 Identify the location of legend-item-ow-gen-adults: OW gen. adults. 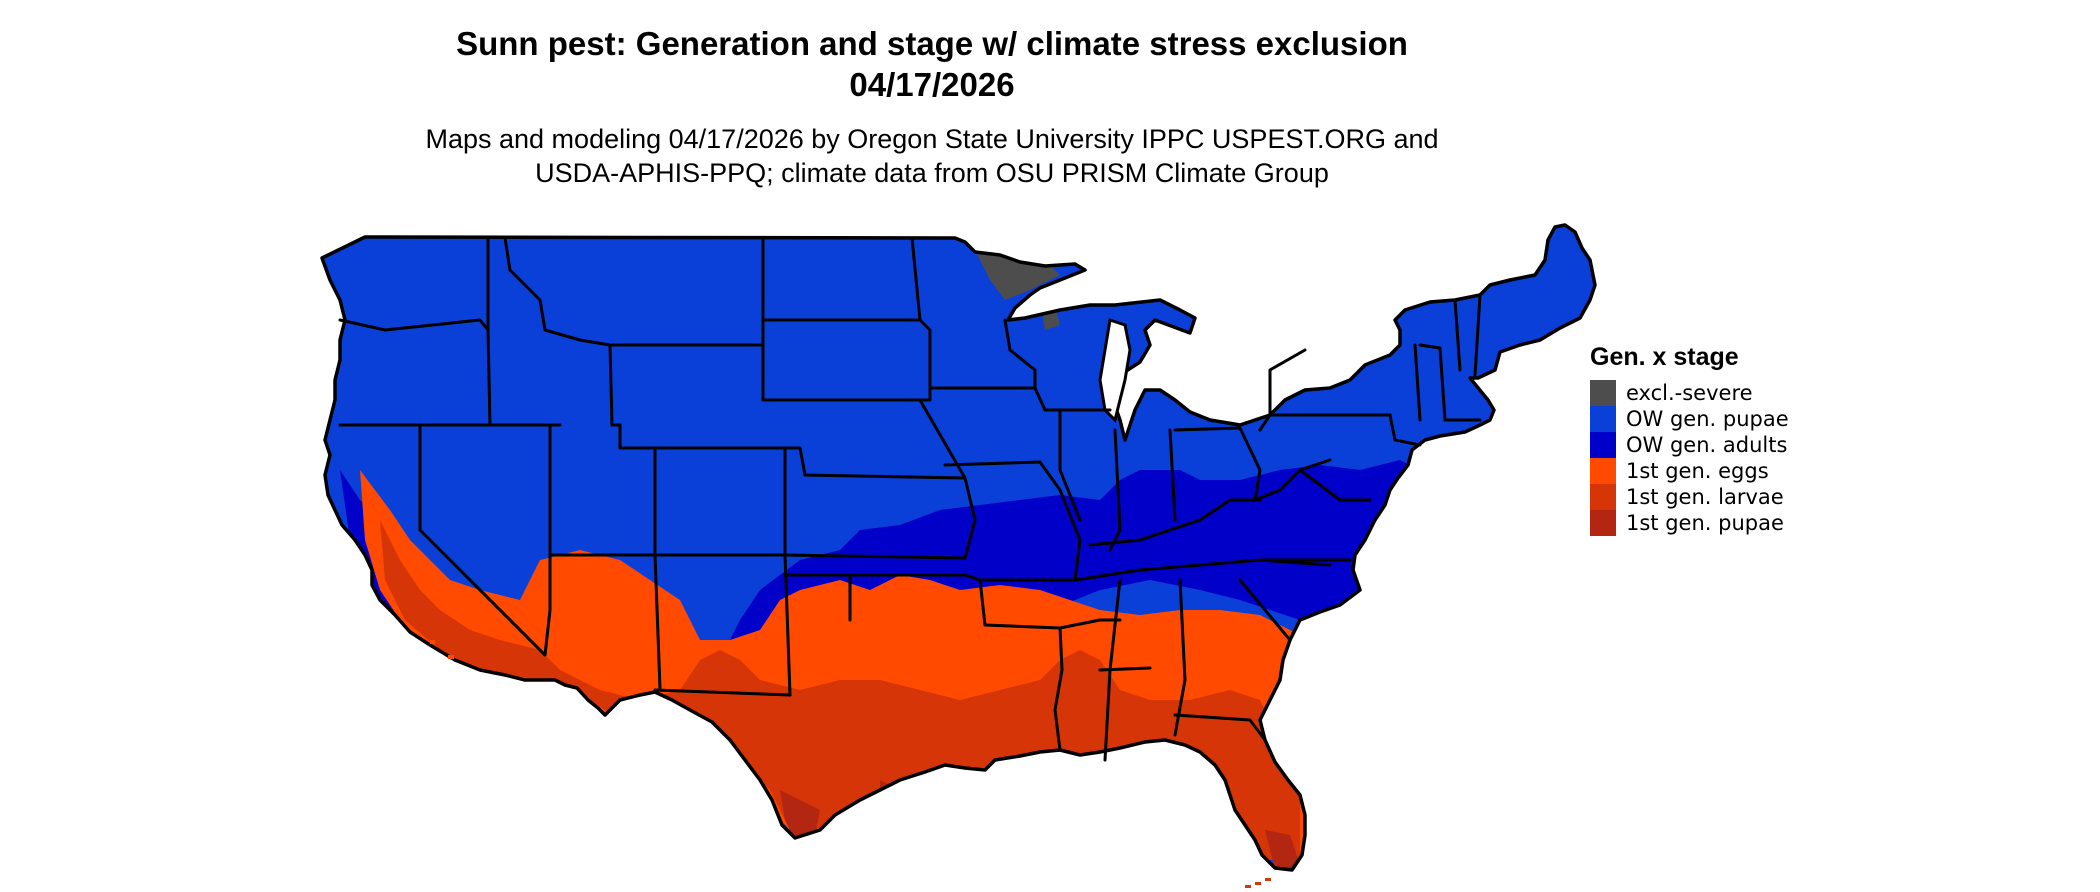
(1689, 445).